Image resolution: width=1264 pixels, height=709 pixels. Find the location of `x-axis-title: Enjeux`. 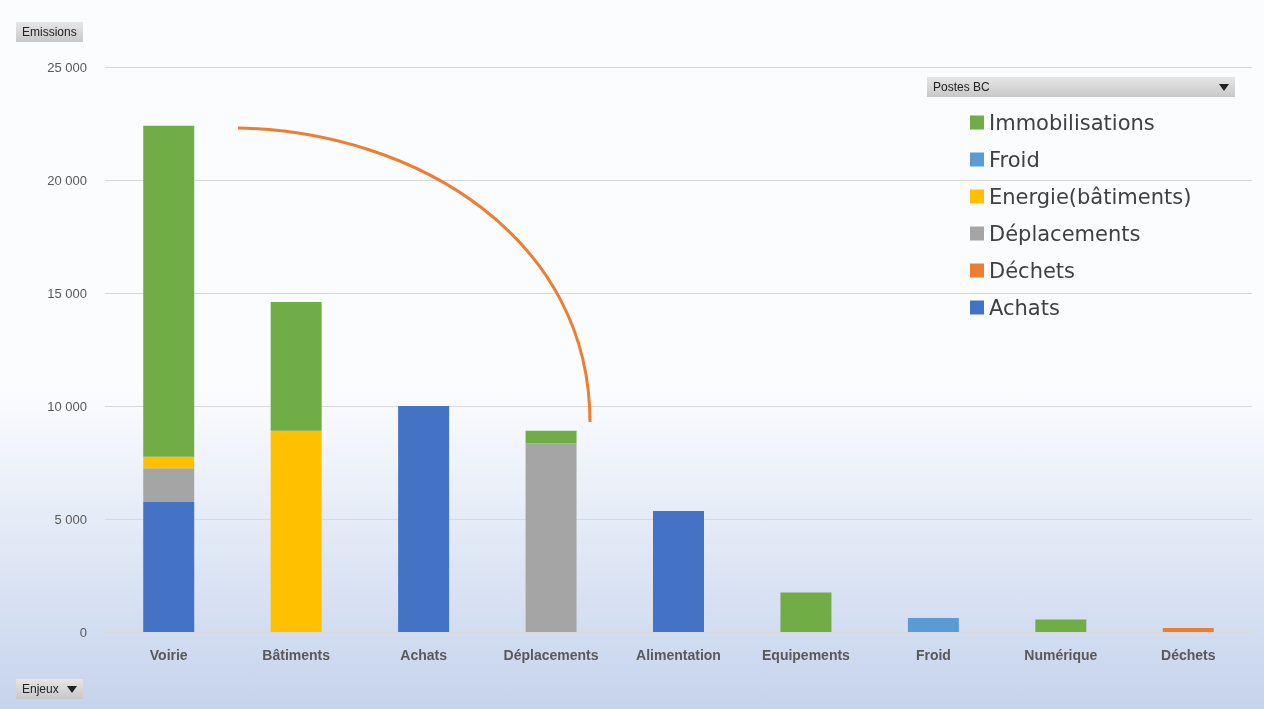

x-axis-title: Enjeux is located at coordinates (40, 689).